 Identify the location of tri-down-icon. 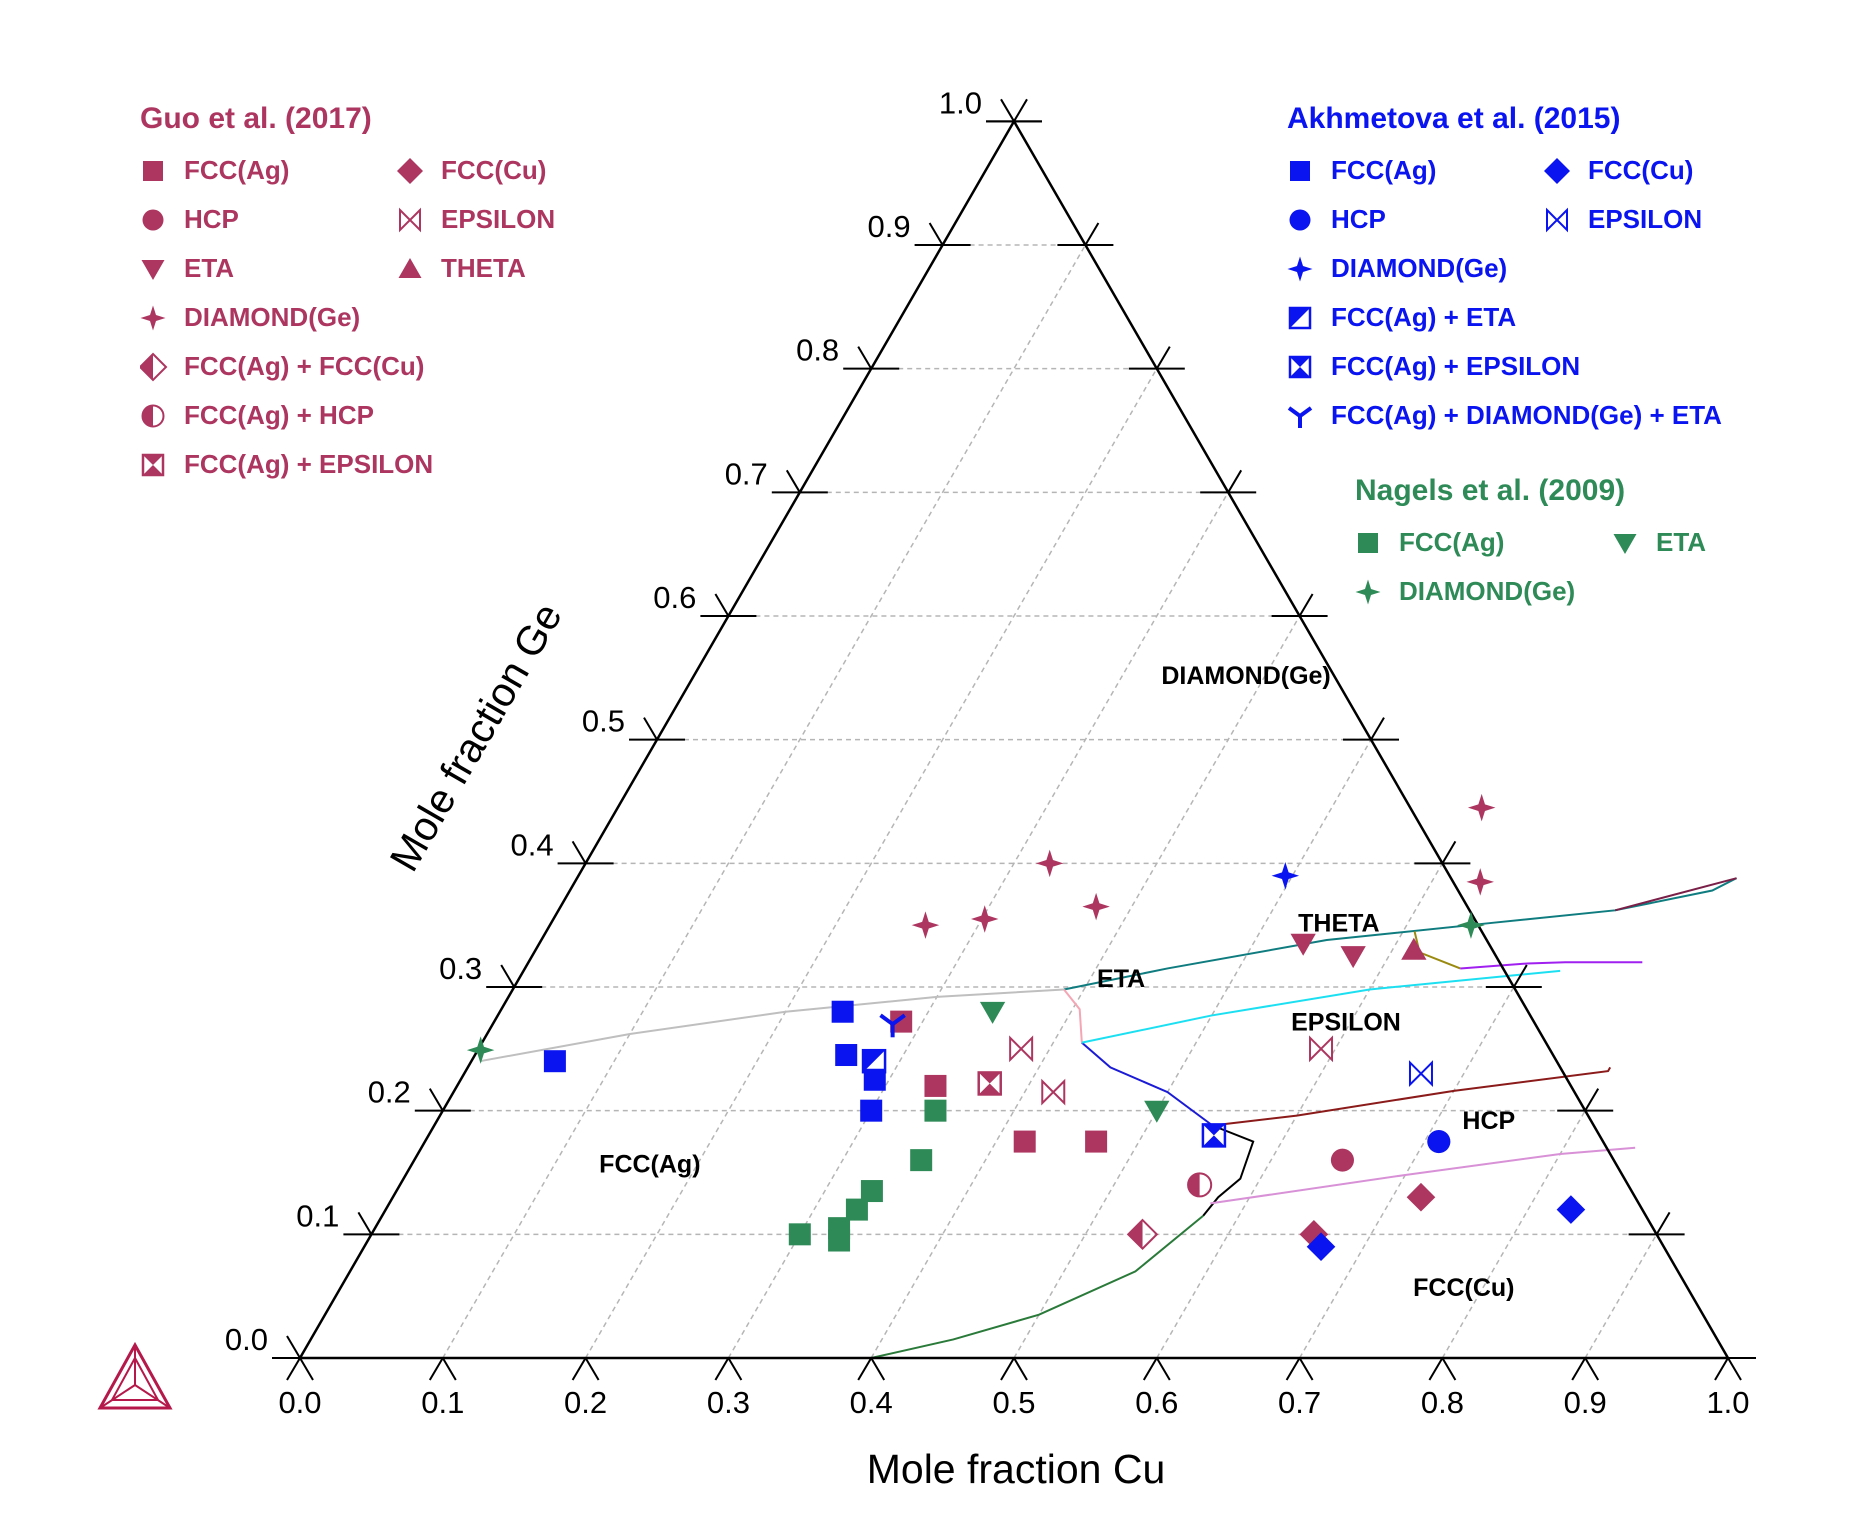
(153, 269).